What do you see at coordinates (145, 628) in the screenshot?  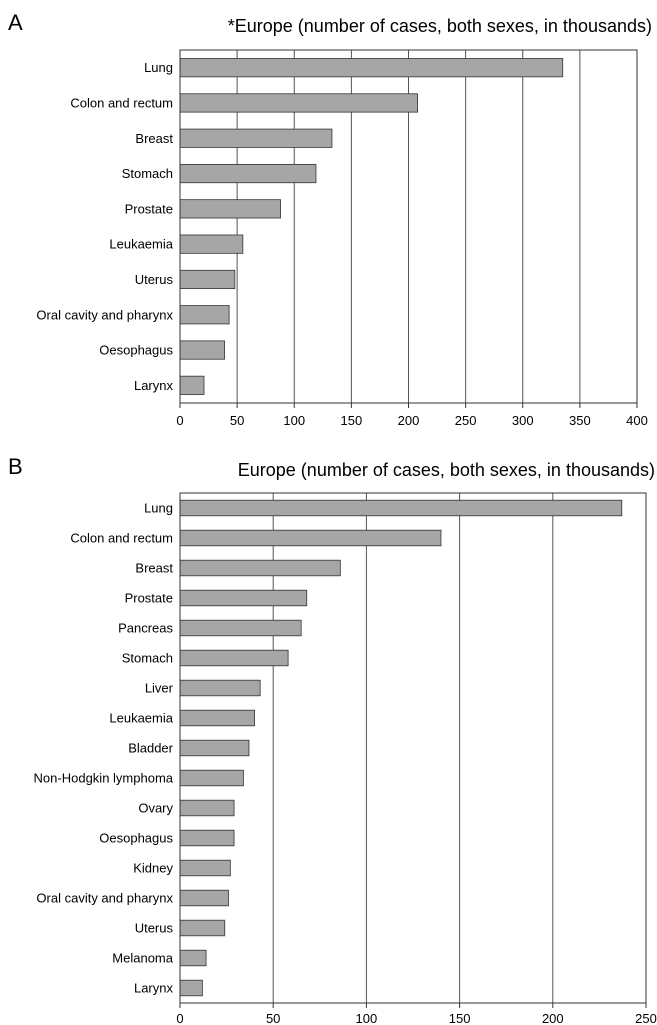 I see `category-label: Pancreas` at bounding box center [145, 628].